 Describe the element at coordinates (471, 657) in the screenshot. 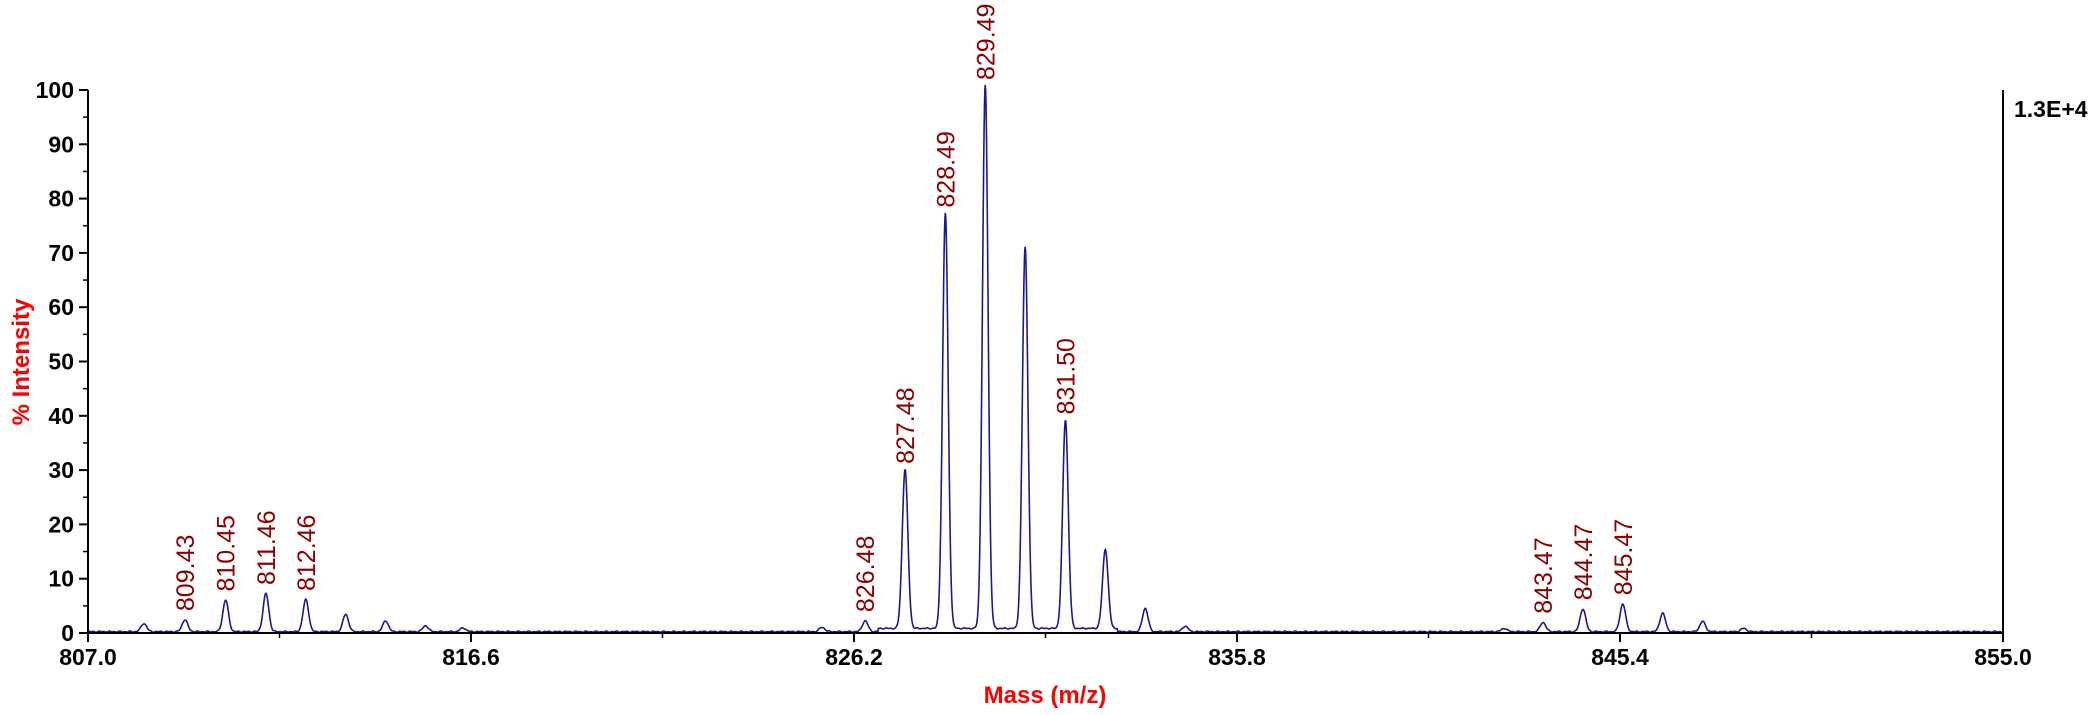

I see `x-tick-label: 816.6` at that location.